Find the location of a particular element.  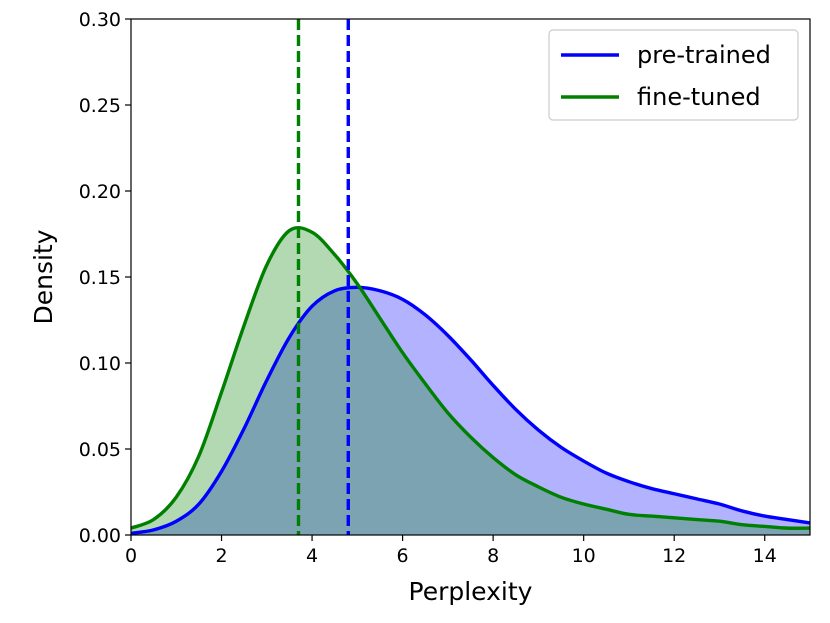

legend: pre-trained fine-tuned is located at coordinates (673, 75).